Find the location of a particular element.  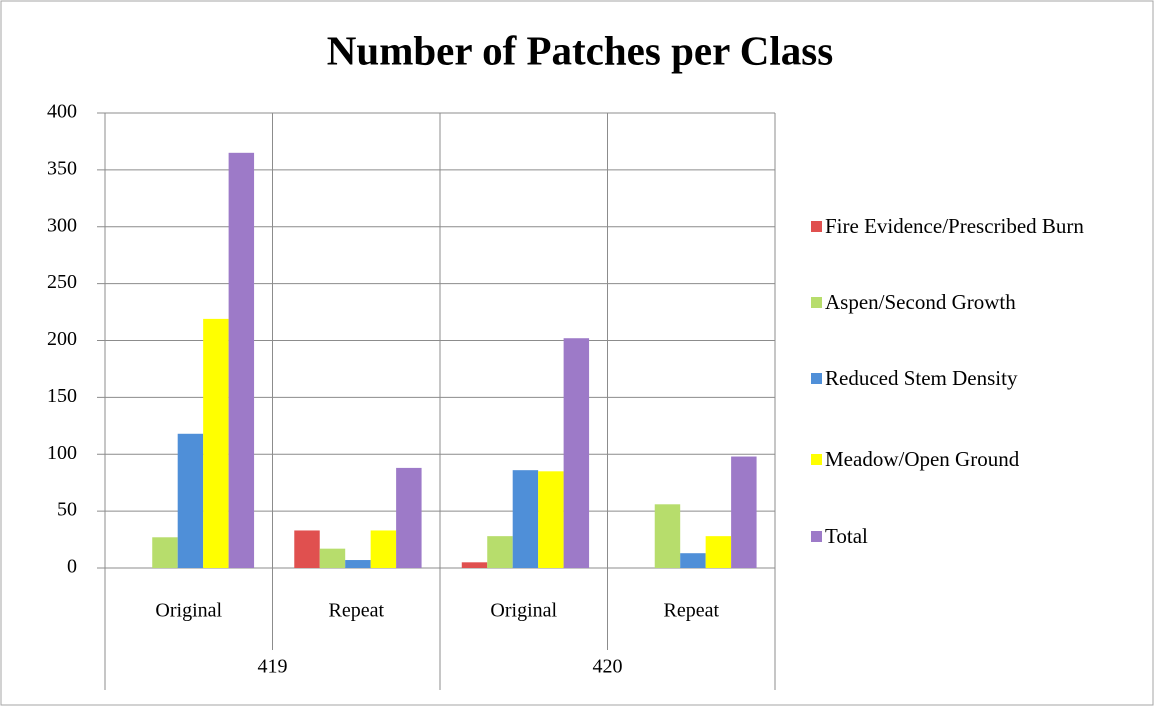

legend-item: Reduced Stem Density is located at coordinates (976, 378).